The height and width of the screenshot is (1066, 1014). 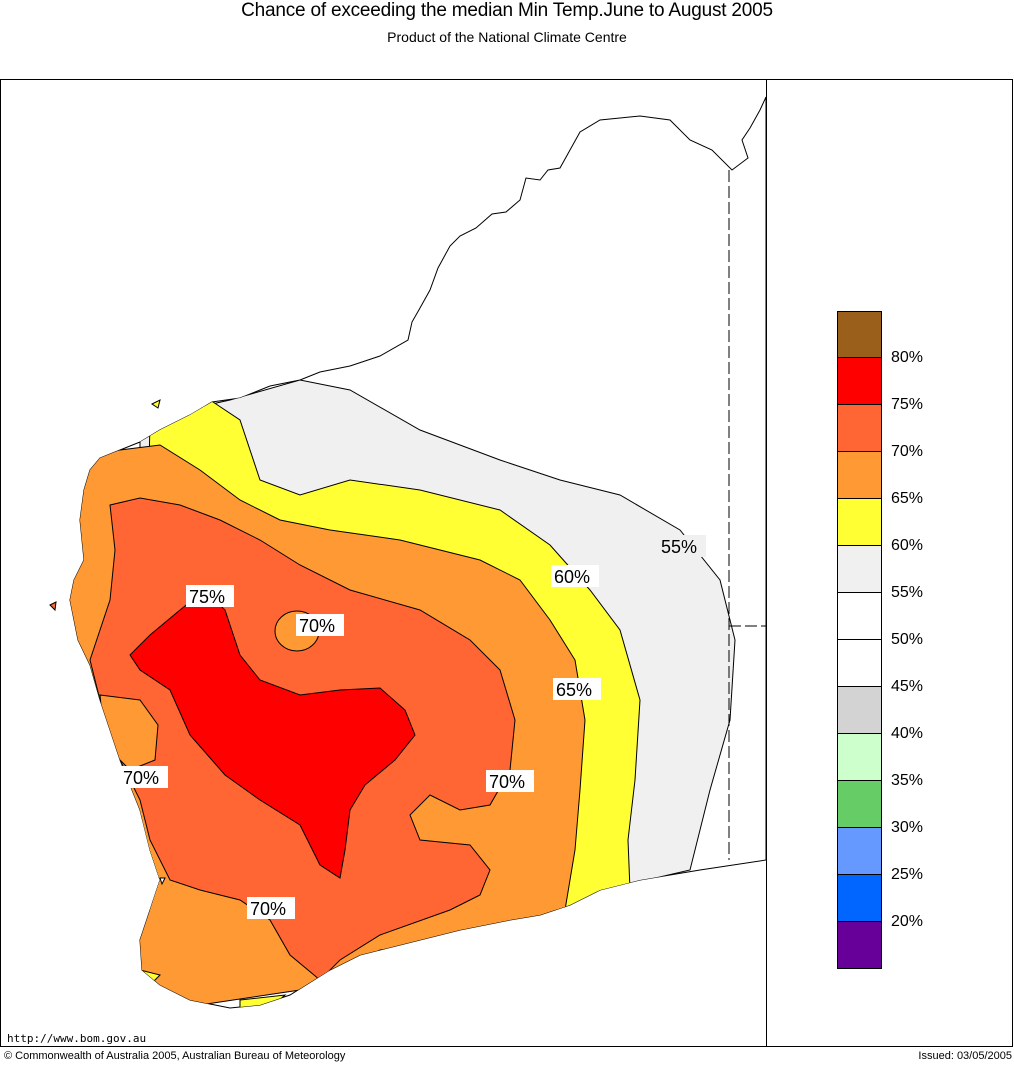 I want to click on contour-label-70-east: 70%, so click(x=510, y=781).